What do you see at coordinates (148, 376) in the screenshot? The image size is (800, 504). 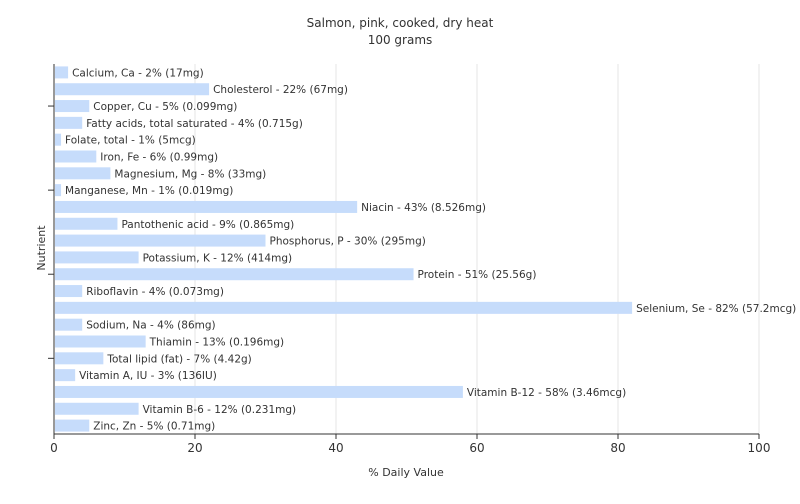 I see `data-label: Vitamin A, IU - 3% (136IU)` at bounding box center [148, 376].